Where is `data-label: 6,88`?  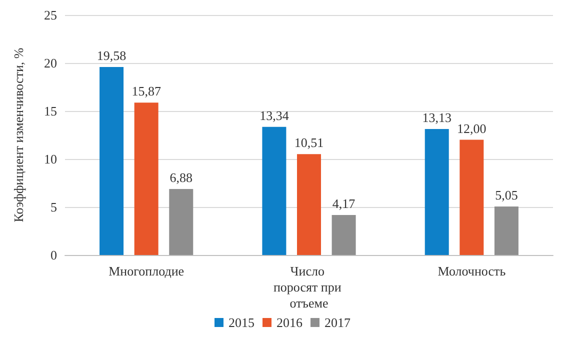 data-label: 6,88 is located at coordinates (181, 177).